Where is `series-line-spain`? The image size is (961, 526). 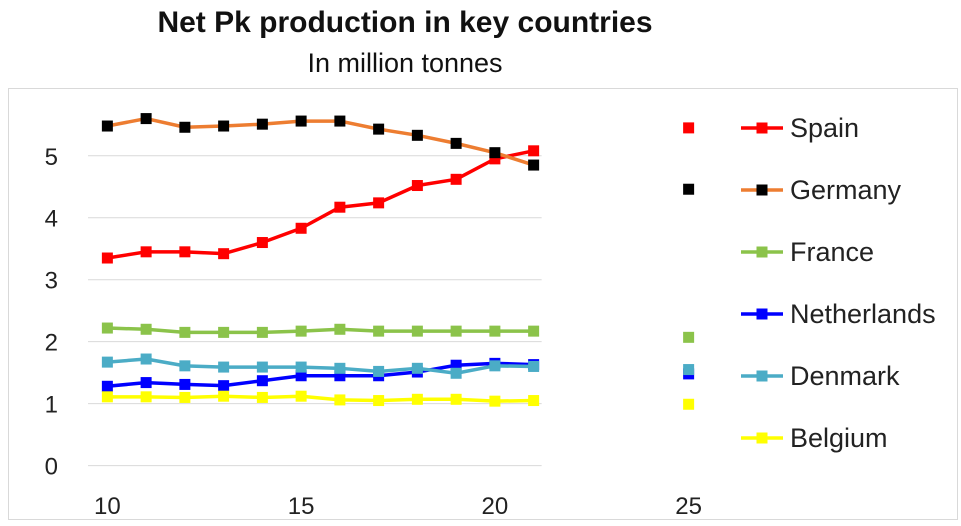 series-line-spain is located at coordinates (320, 204).